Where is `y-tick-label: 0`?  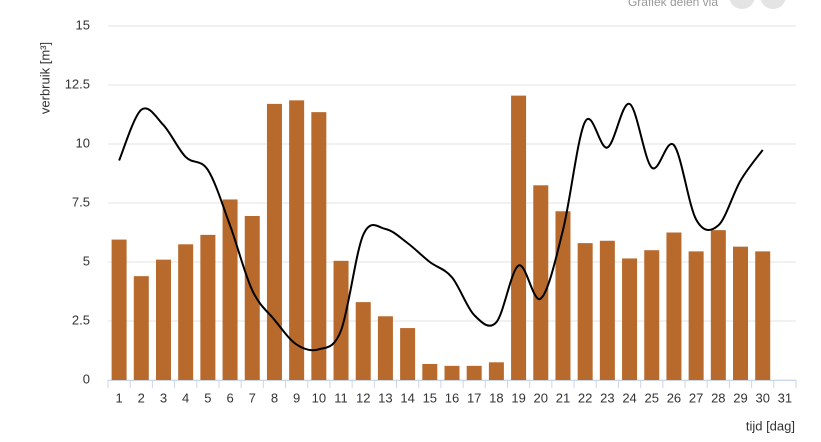
y-tick-label: 0 is located at coordinates (86, 378).